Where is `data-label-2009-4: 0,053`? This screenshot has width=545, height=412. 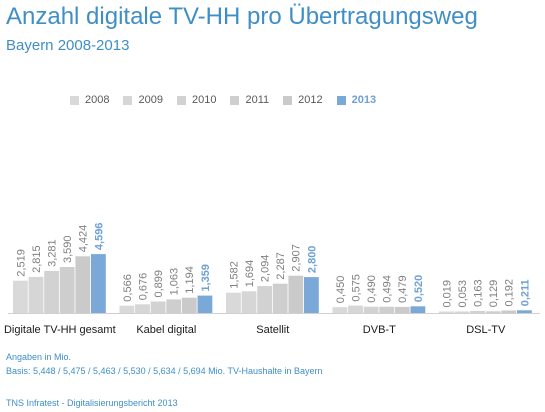 data-label-2009-4: 0,053 is located at coordinates (463, 294).